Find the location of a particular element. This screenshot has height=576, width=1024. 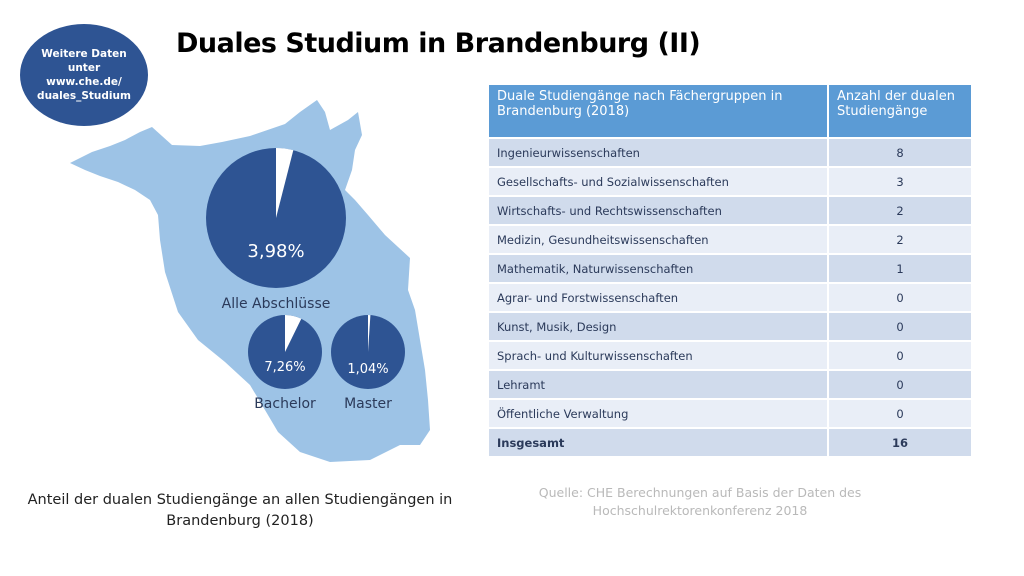

table-row: Agrar- und Forstwissenschaften 0 is located at coordinates (731, 298).